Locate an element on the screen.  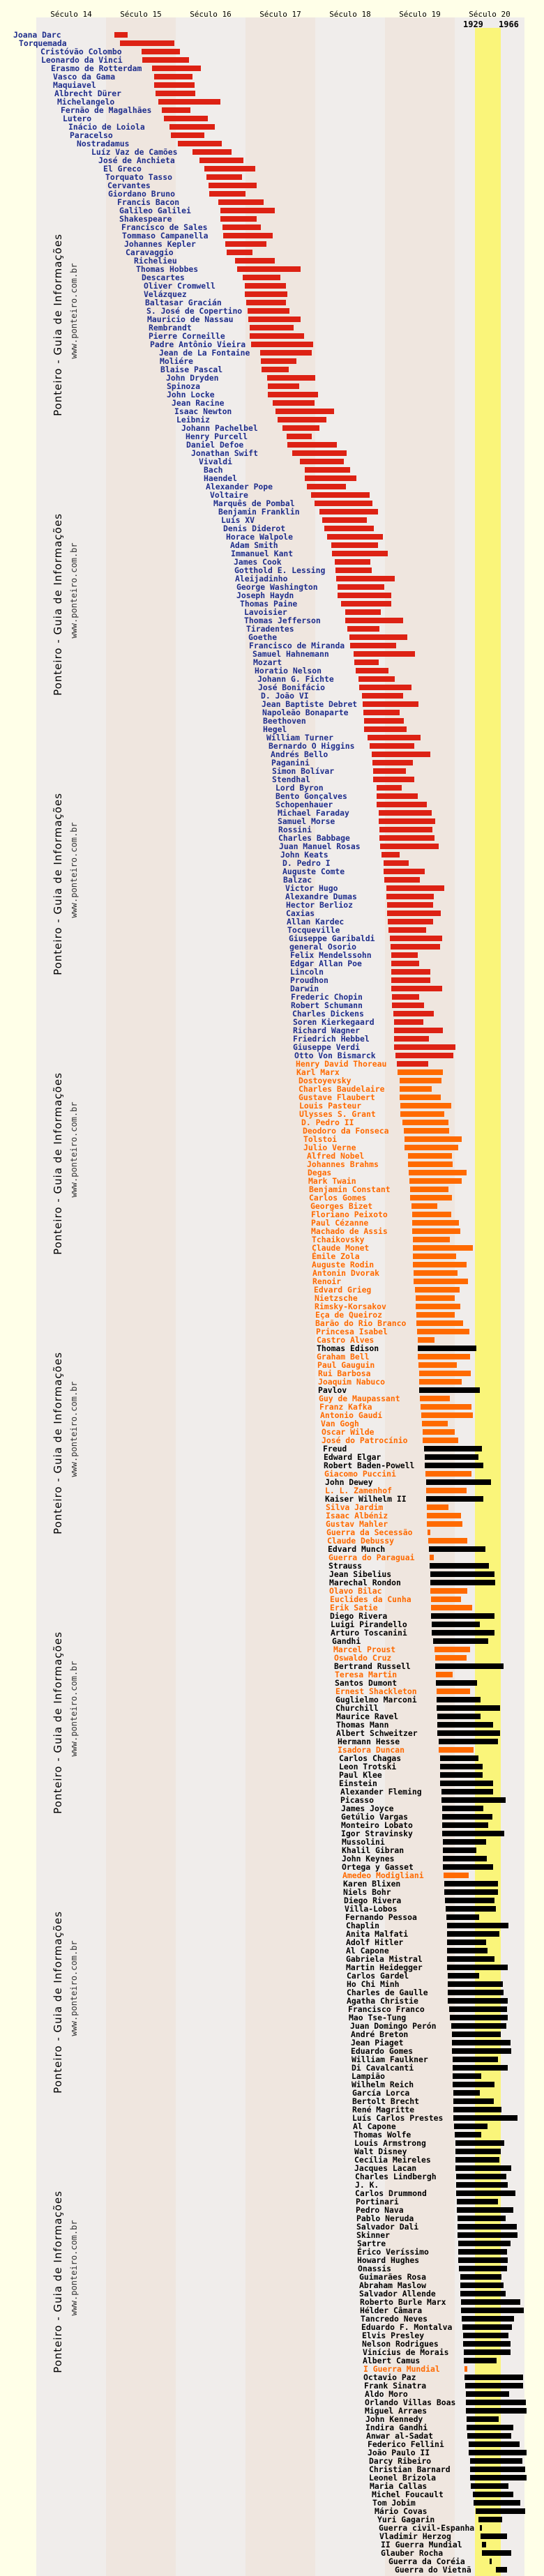
timeline-label: Descartes is located at coordinates (163, 277).